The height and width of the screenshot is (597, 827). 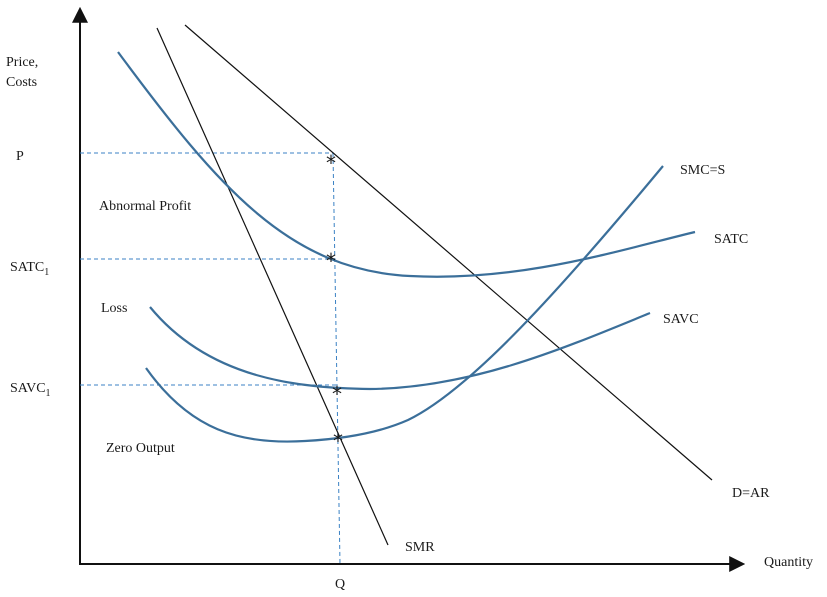 I want to click on region-loss: Loss, so click(x=114, y=308).